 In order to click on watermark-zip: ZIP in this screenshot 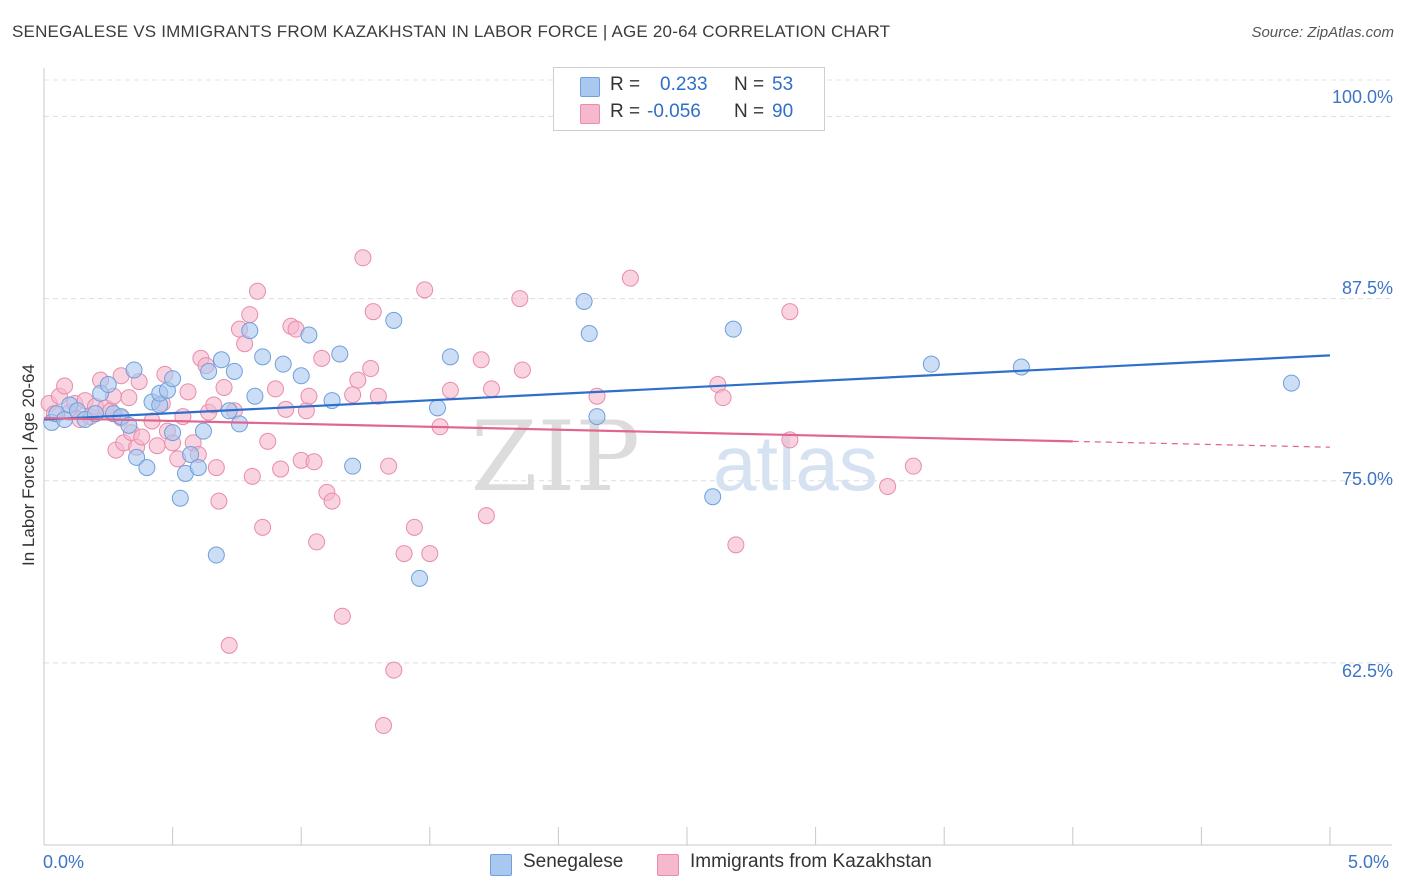, I will do `click(555, 457)`.